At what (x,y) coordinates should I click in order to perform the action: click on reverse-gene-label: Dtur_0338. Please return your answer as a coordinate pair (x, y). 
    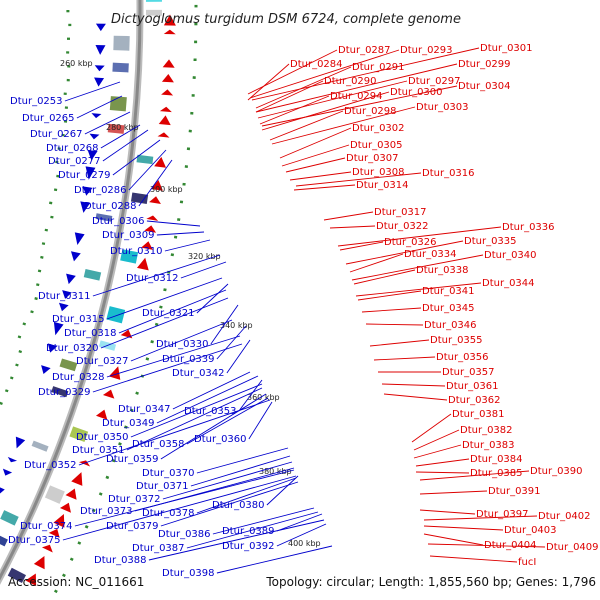
    Looking at the image, I should click on (442, 270).